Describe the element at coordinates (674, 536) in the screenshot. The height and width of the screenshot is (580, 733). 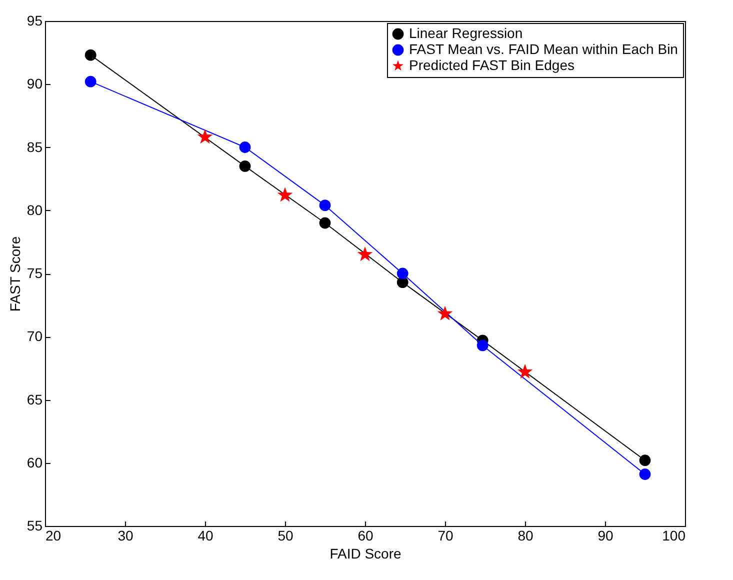
I see `x-tick-label: 100` at that location.